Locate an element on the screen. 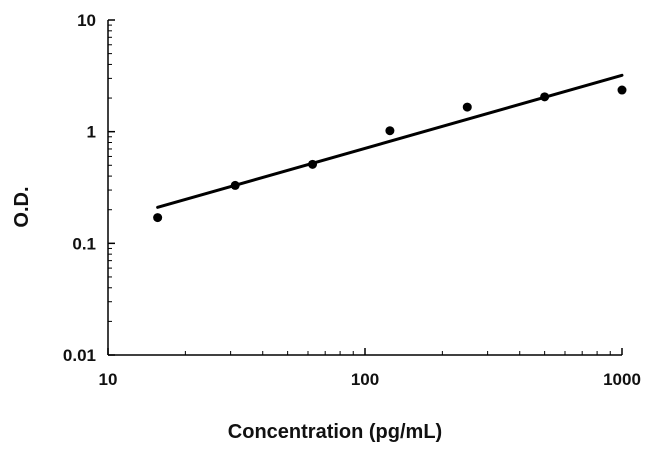 Image resolution: width=650 pixels, height=454 pixels. y-tick-label: 10 is located at coordinates (86, 20).